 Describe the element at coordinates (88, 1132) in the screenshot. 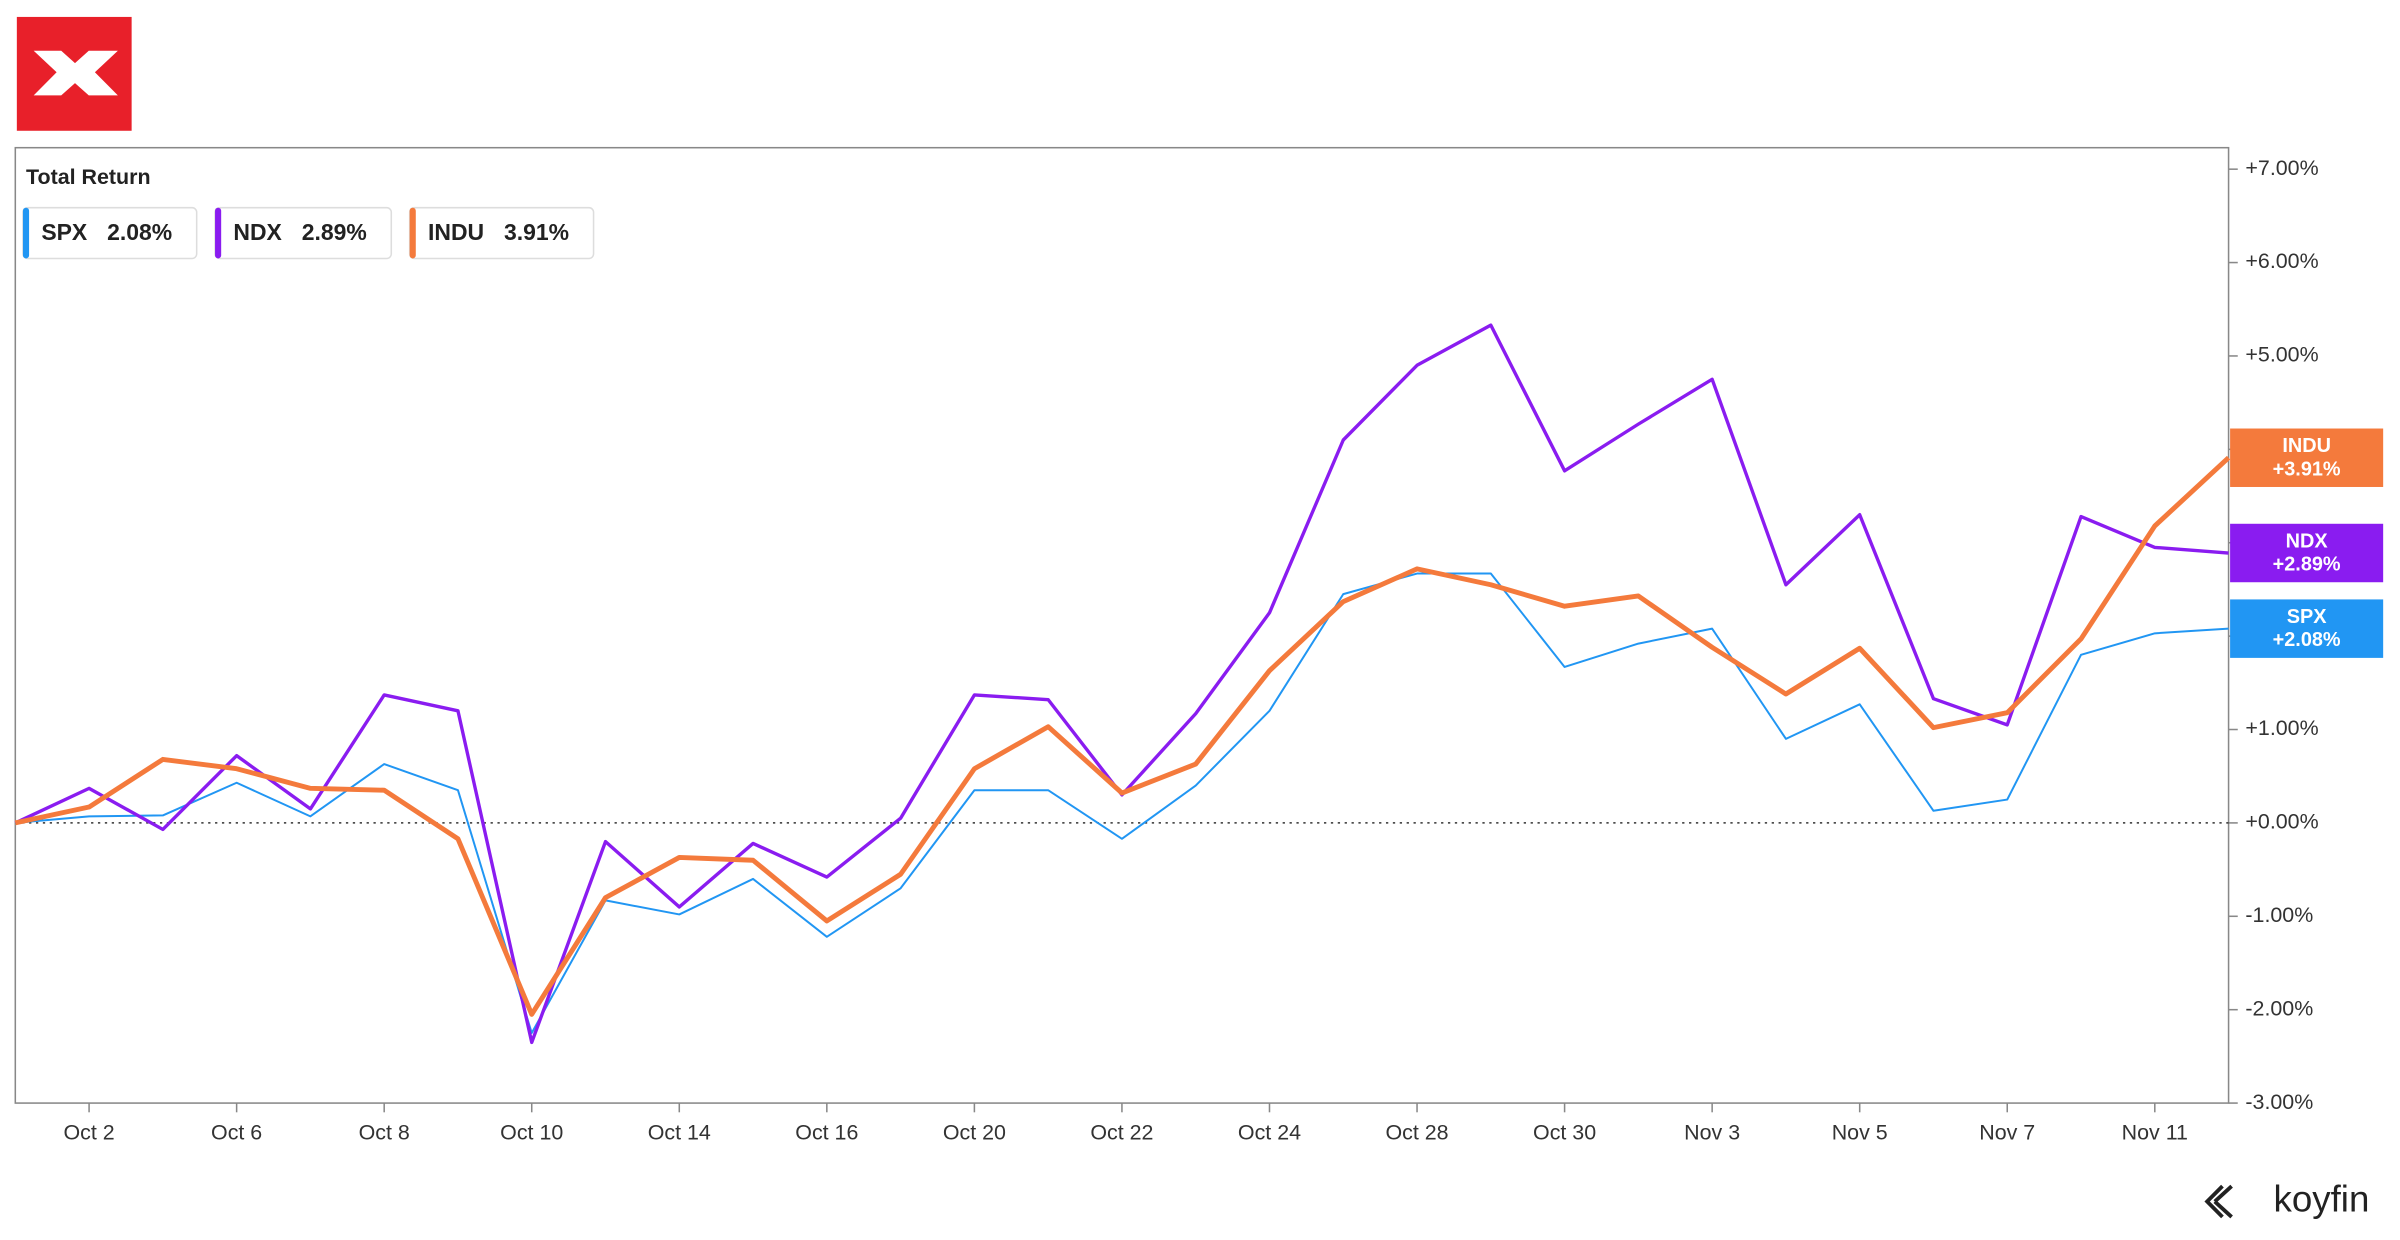

I see `x-tick-label: Oct 2` at that location.